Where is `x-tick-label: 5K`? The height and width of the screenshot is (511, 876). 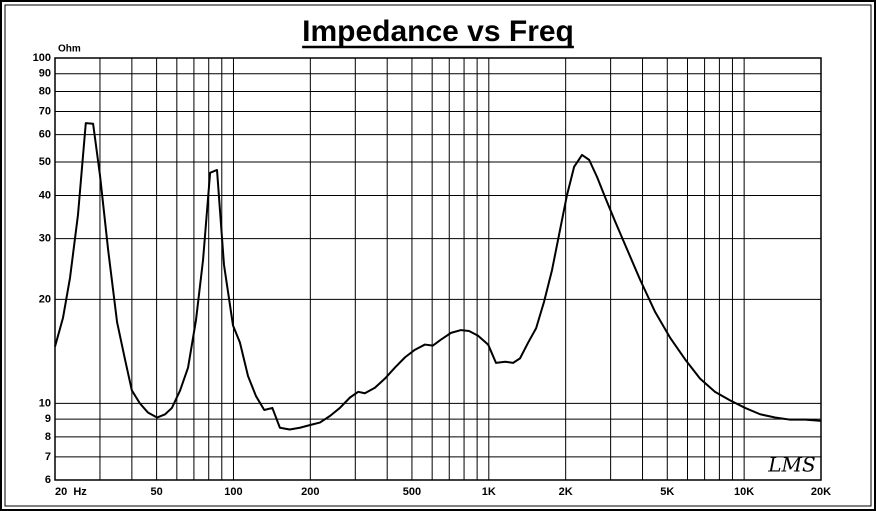
x-tick-label: 5K is located at coordinates (667, 492).